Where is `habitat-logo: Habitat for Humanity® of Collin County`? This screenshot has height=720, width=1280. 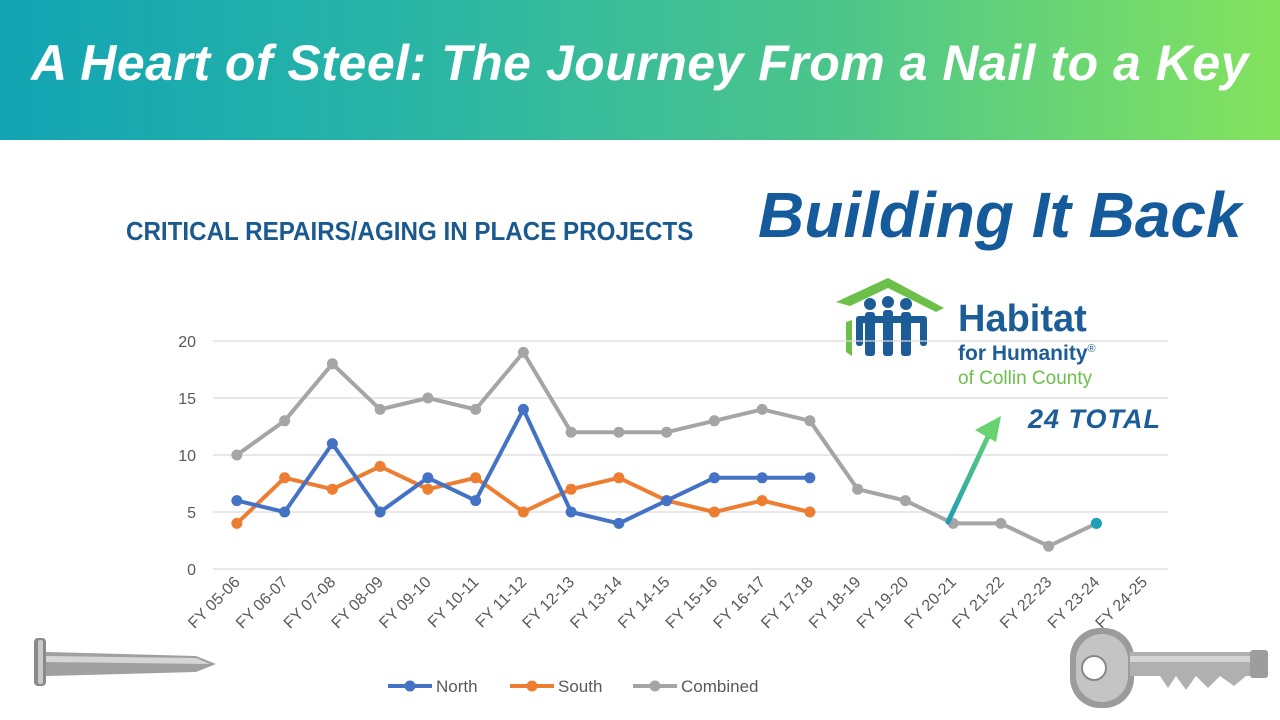 habitat-logo: Habitat for Humanity® of Collin County is located at coordinates (982, 337).